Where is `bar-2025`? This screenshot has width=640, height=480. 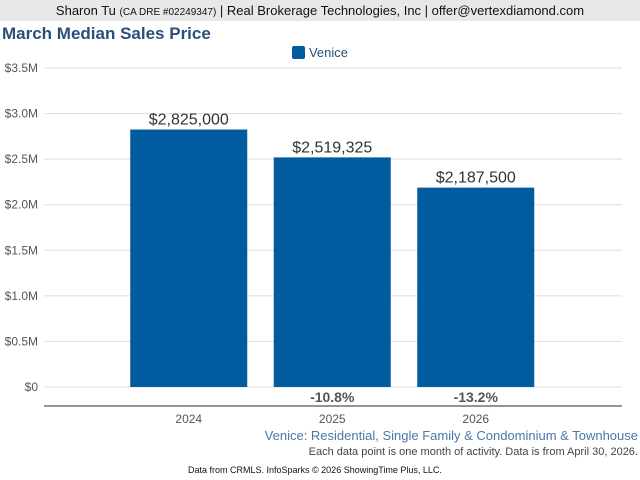
bar-2025 is located at coordinates (332, 272).